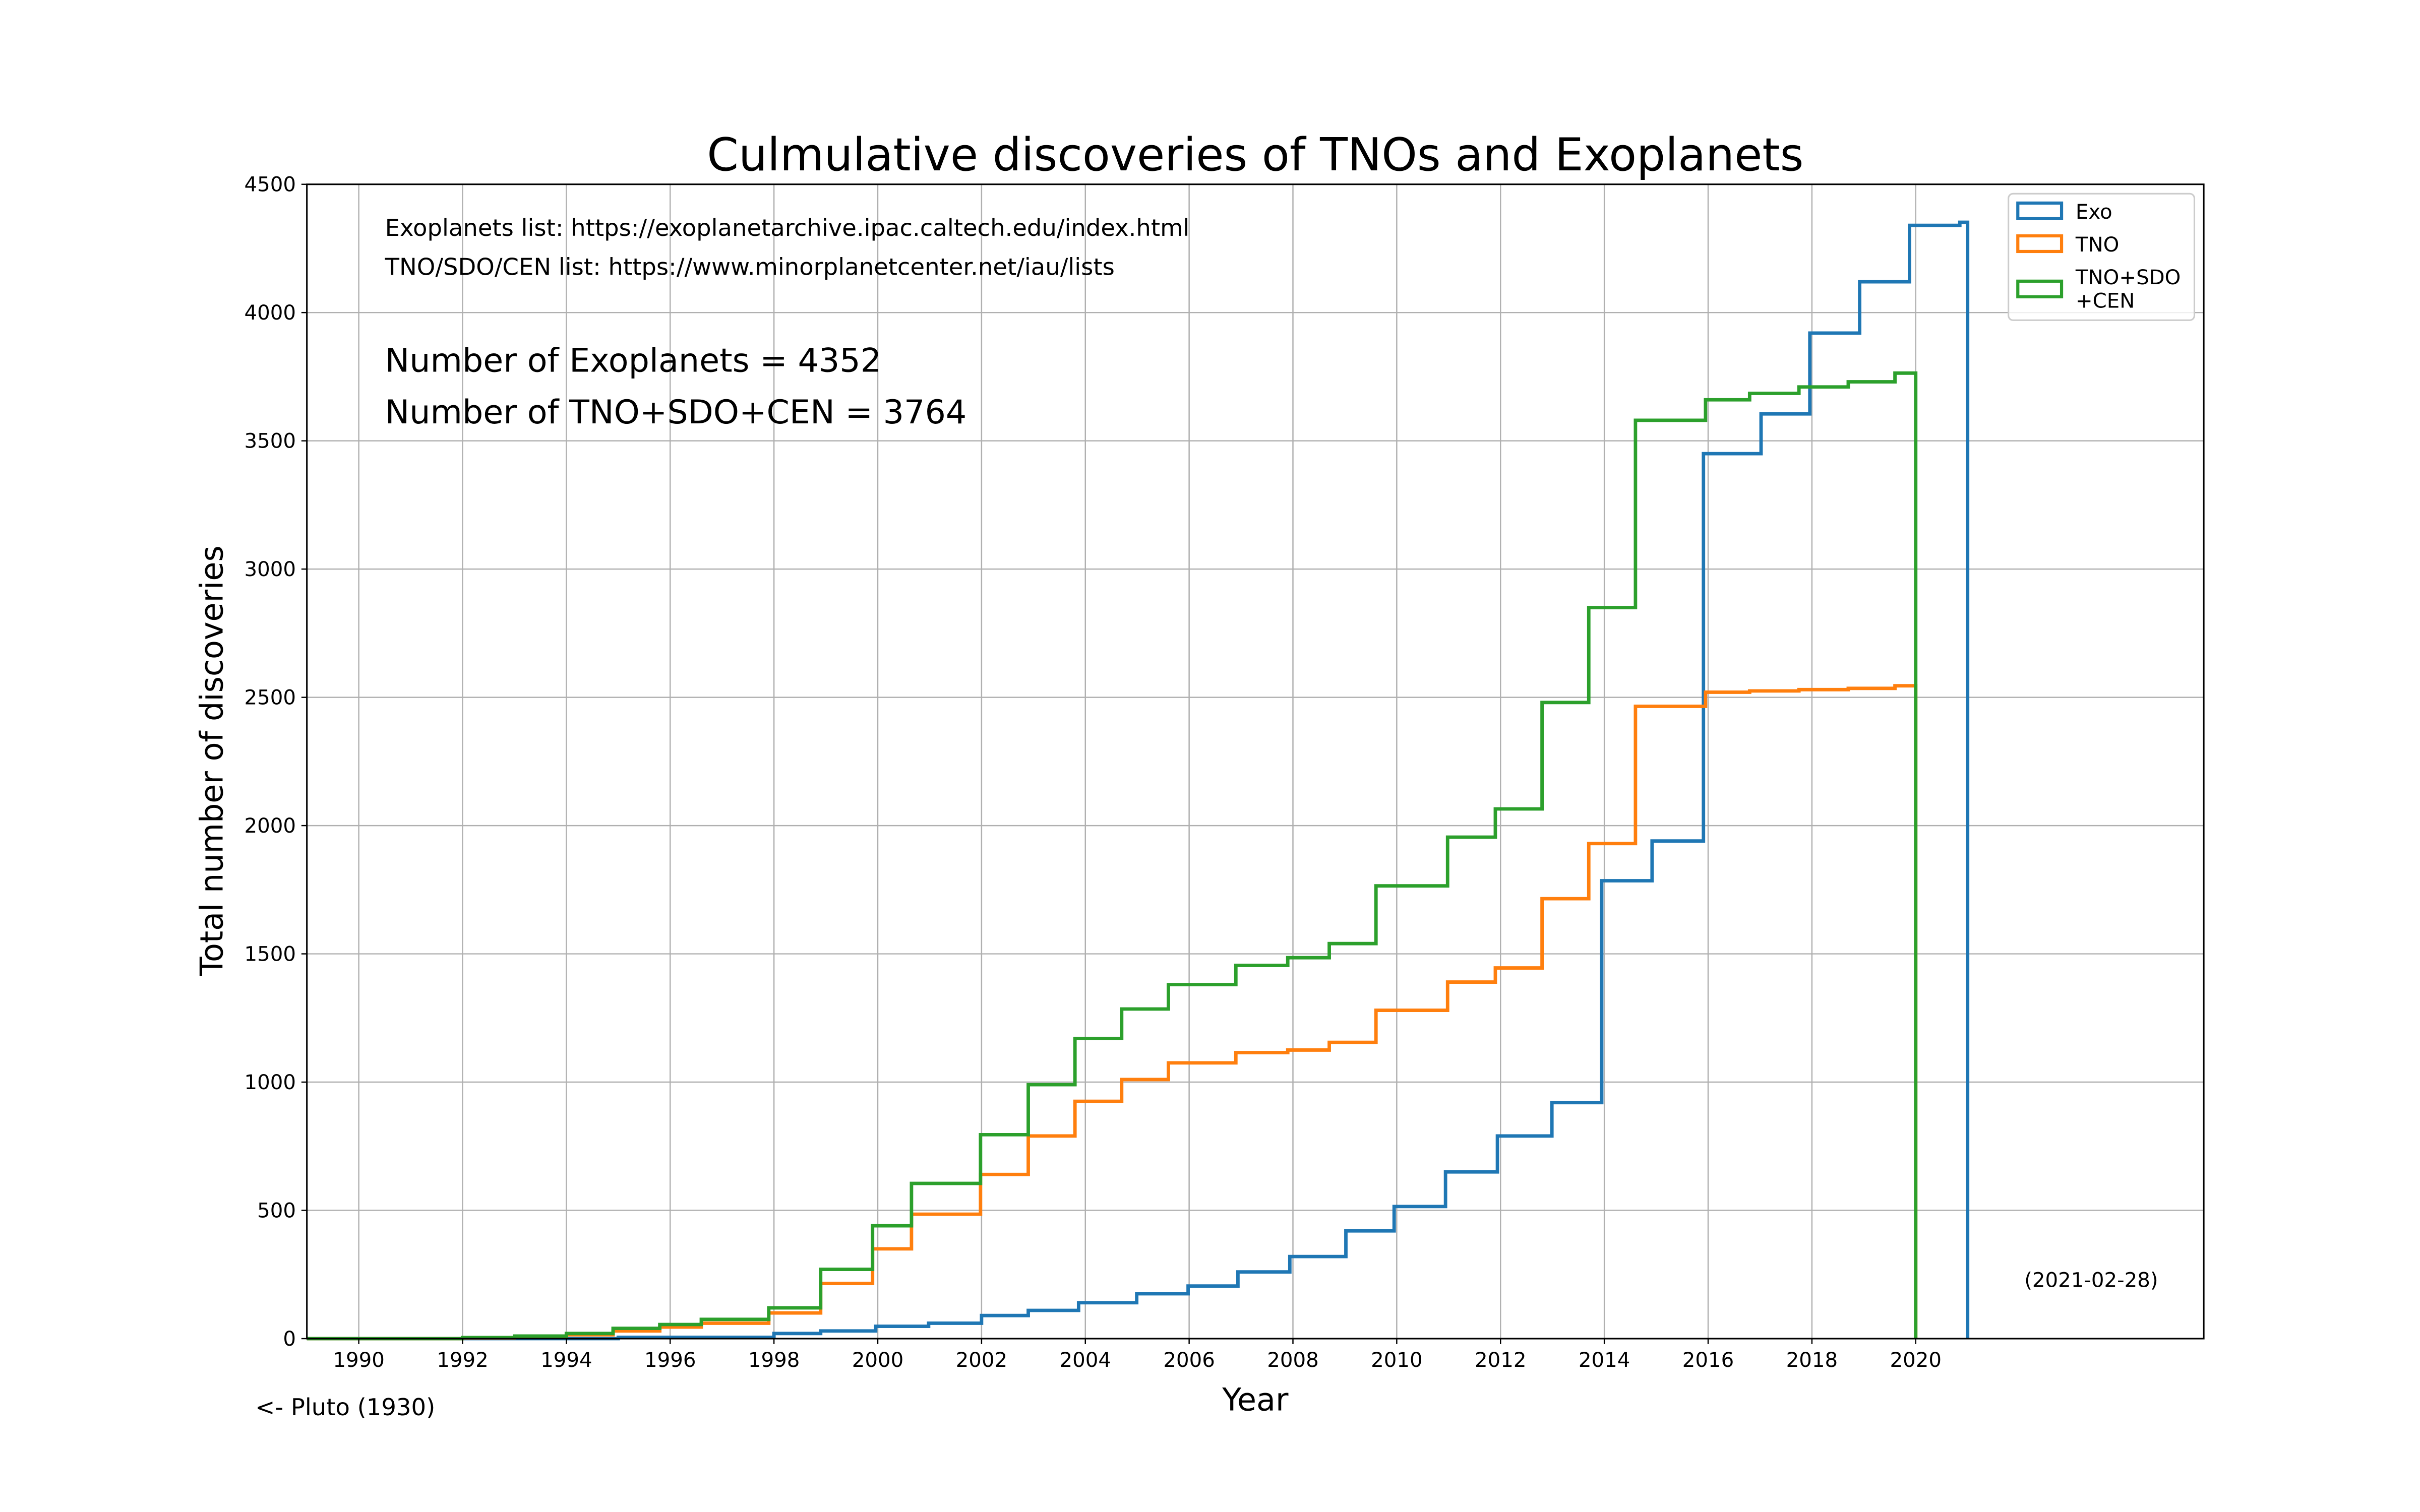  Describe the element at coordinates (269, 185) in the screenshot. I see `y-tick-label: 4500` at that location.